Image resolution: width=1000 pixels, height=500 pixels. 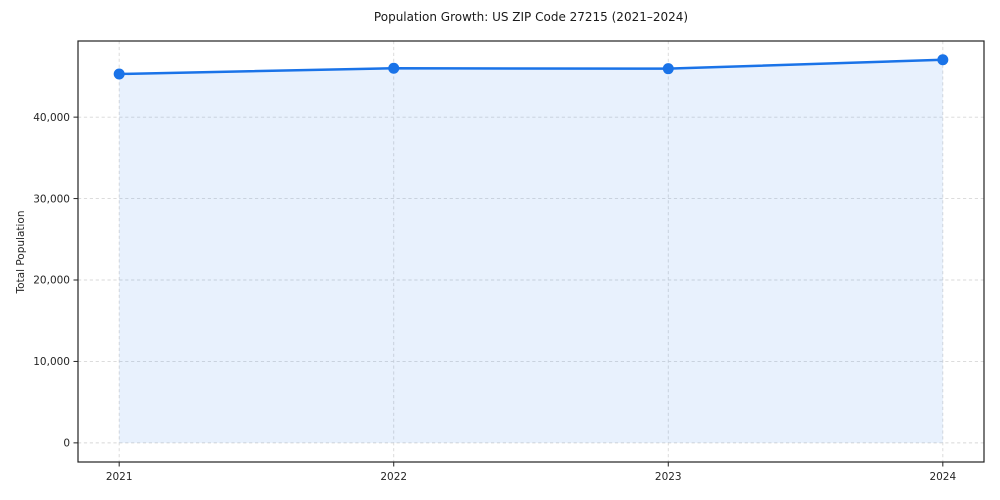 What do you see at coordinates (51, 118) in the screenshot?
I see `y-tick-label: 40,000` at bounding box center [51, 118].